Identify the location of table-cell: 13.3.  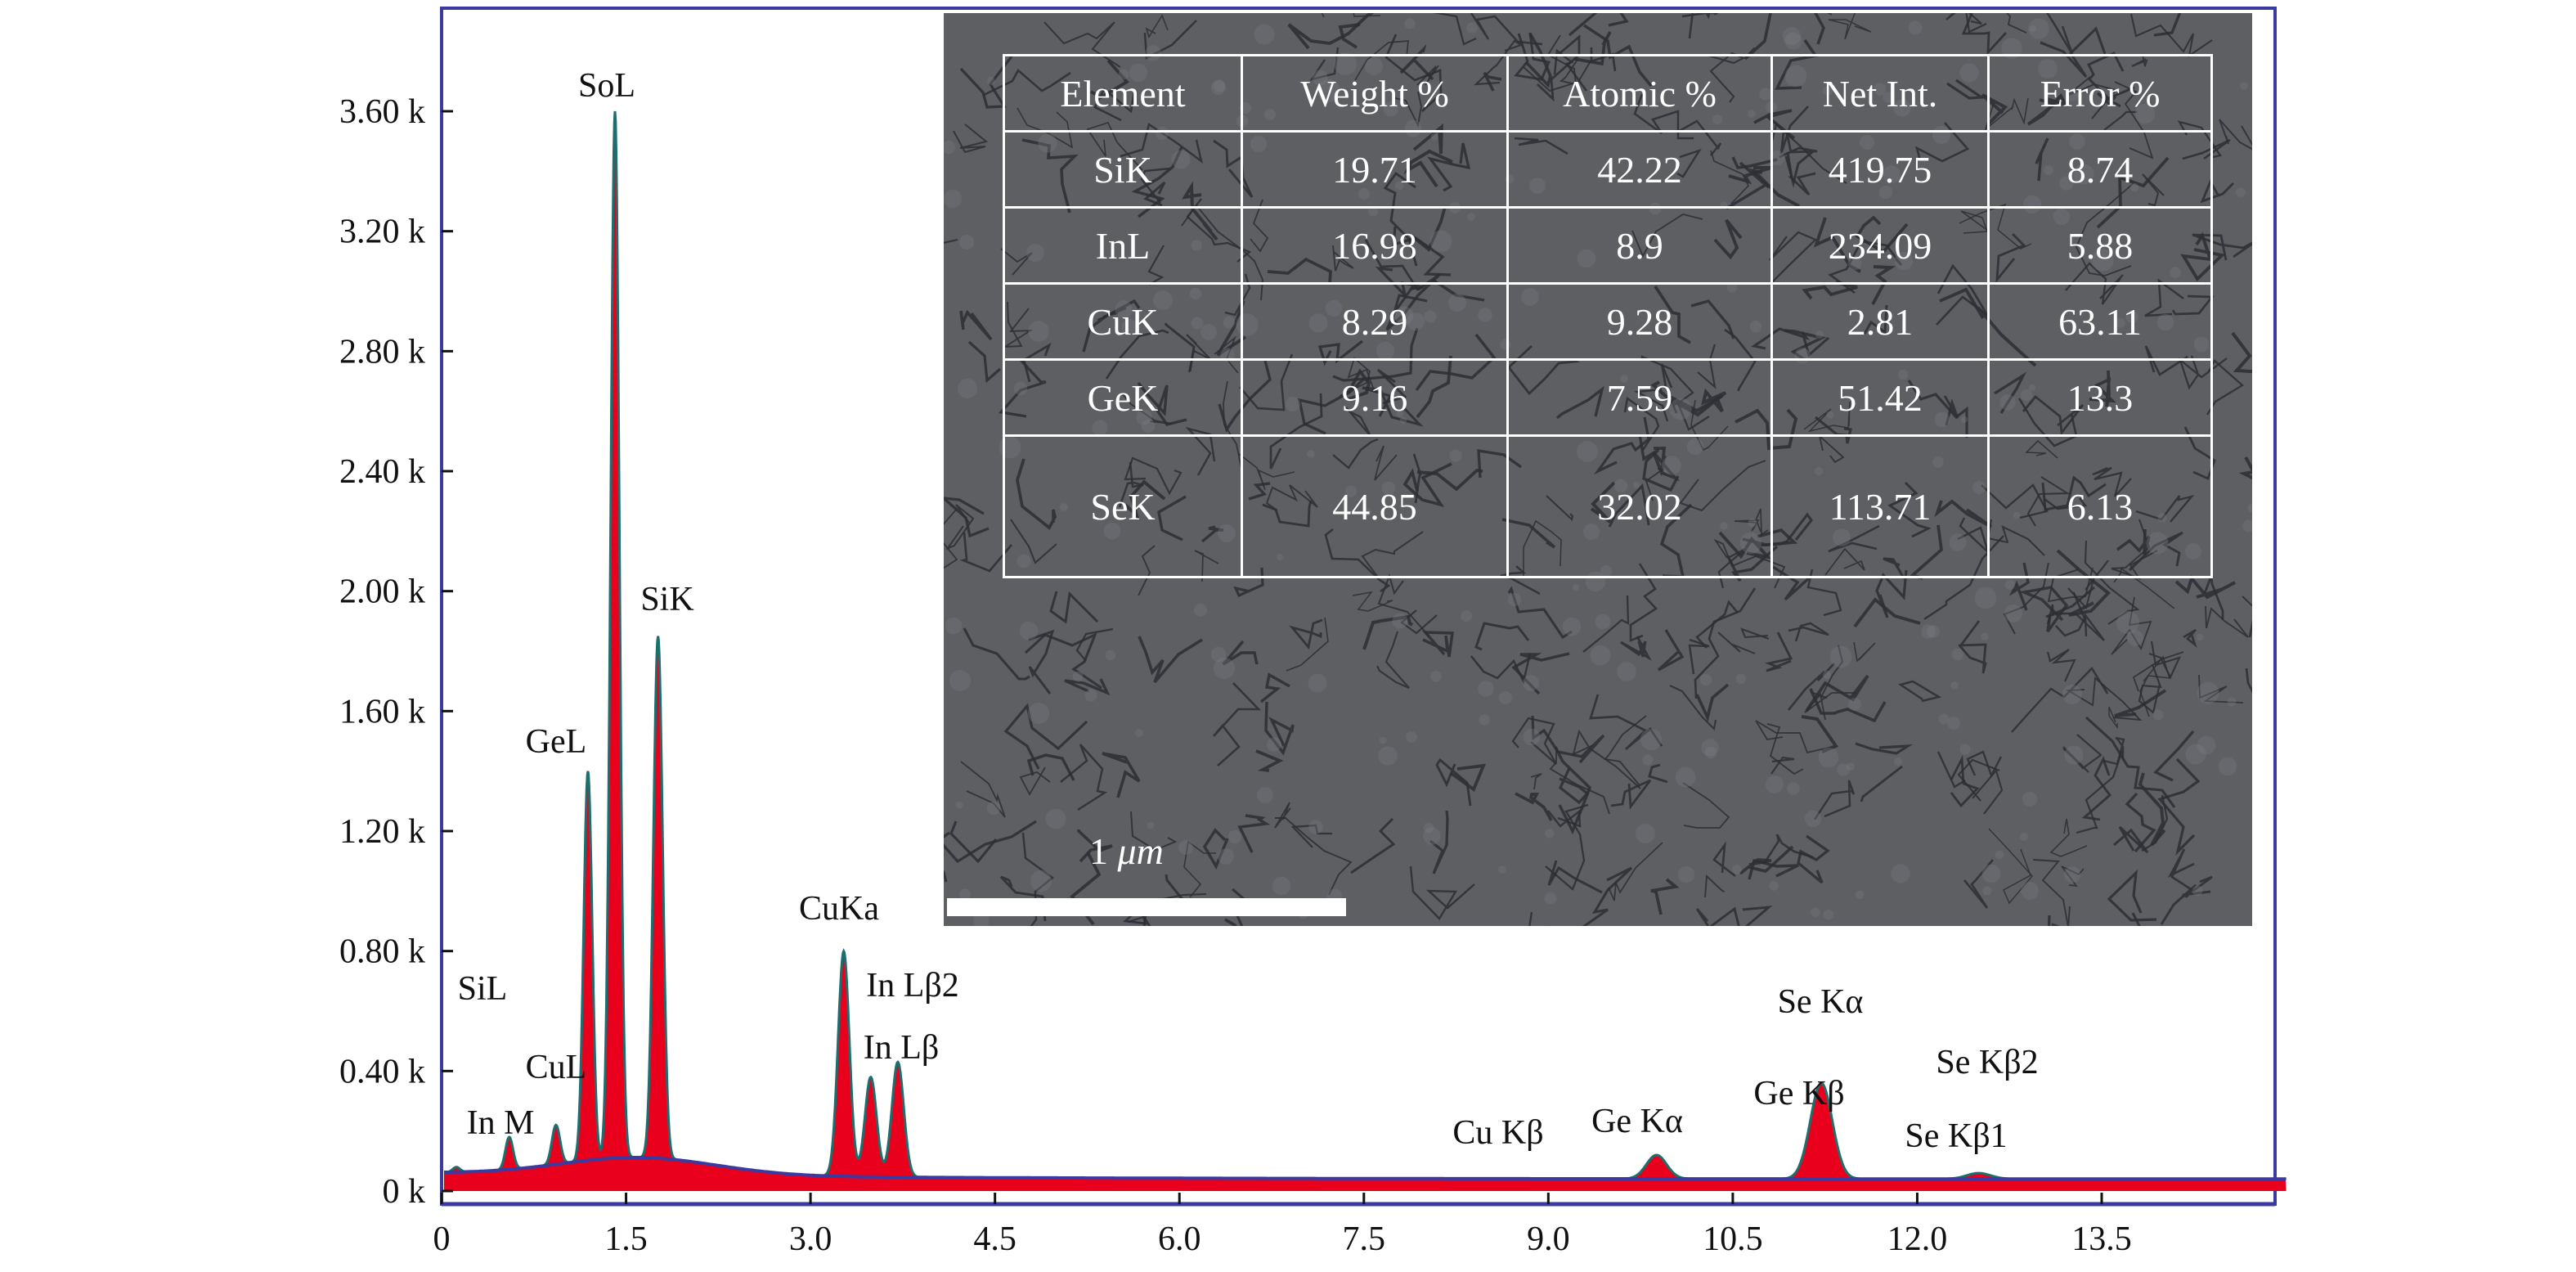
(2100, 397).